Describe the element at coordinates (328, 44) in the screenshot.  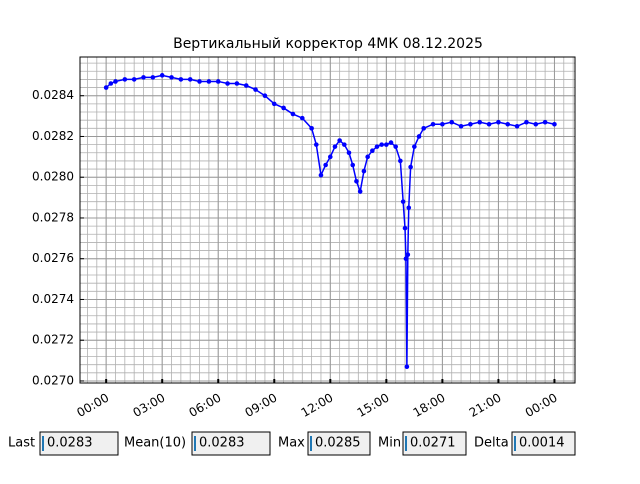
I see `chart-title: Вертикальный корректор 4МК 08.12.2025` at that location.